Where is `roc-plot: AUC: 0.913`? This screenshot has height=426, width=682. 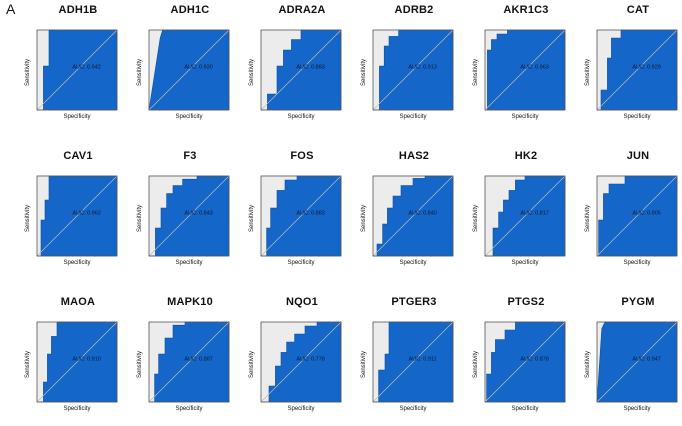 roc-plot: AUC: 0.913 is located at coordinates (413, 70).